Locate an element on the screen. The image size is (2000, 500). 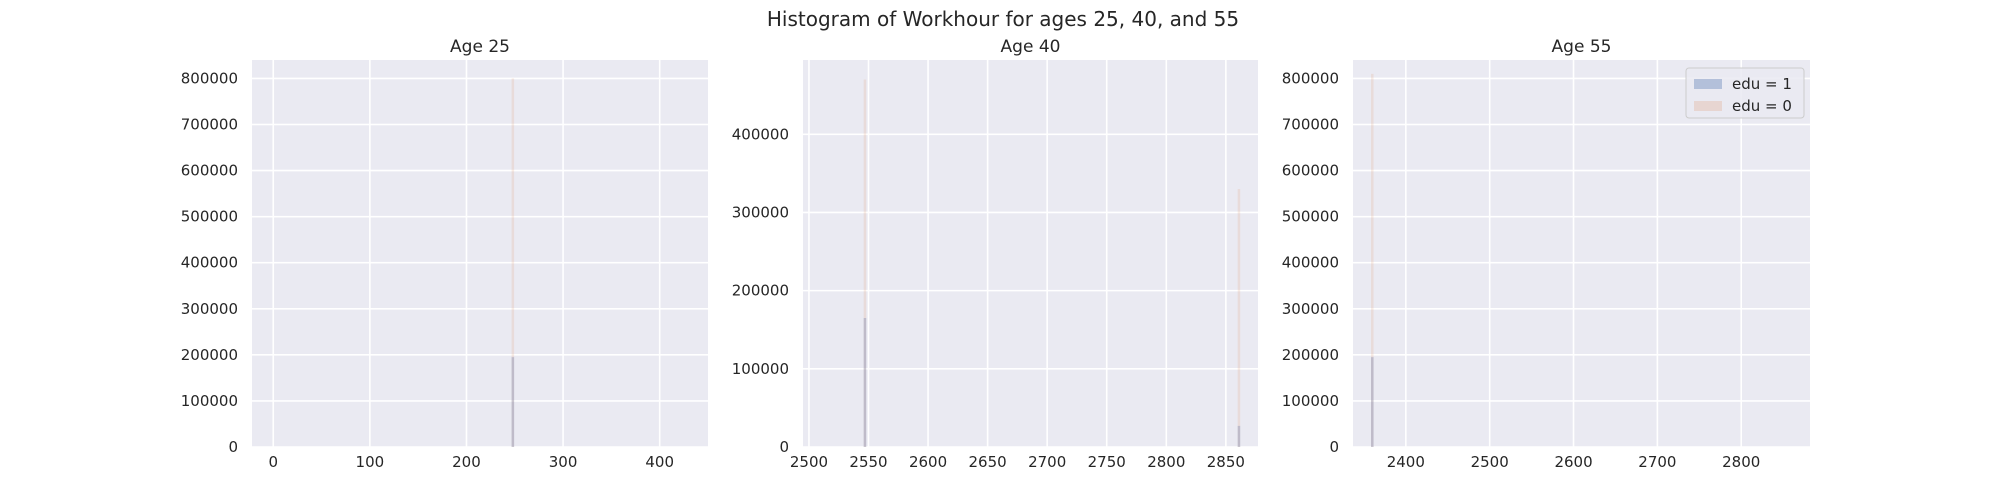
legend-label: edu = 0 is located at coordinates (1762, 106).